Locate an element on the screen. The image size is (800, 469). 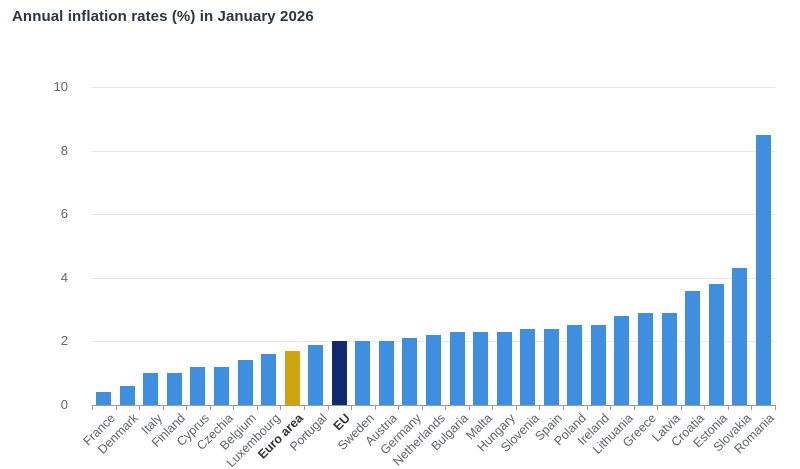
bar-ireland is located at coordinates (598, 365).